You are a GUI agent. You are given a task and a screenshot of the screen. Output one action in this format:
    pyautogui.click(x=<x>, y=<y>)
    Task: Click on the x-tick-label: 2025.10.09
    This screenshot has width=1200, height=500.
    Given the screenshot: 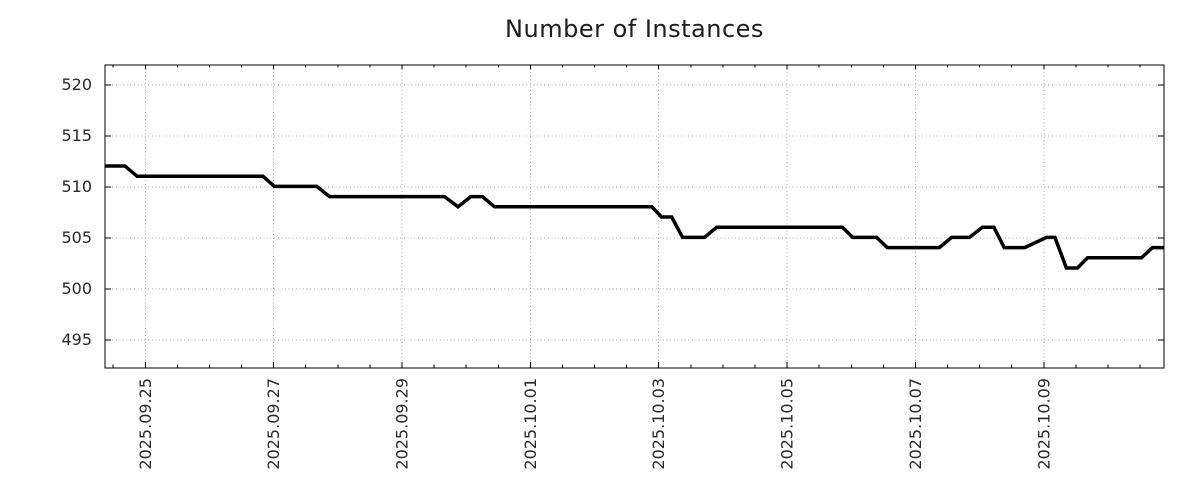 What is the action you would take?
    pyautogui.click(x=1043, y=424)
    